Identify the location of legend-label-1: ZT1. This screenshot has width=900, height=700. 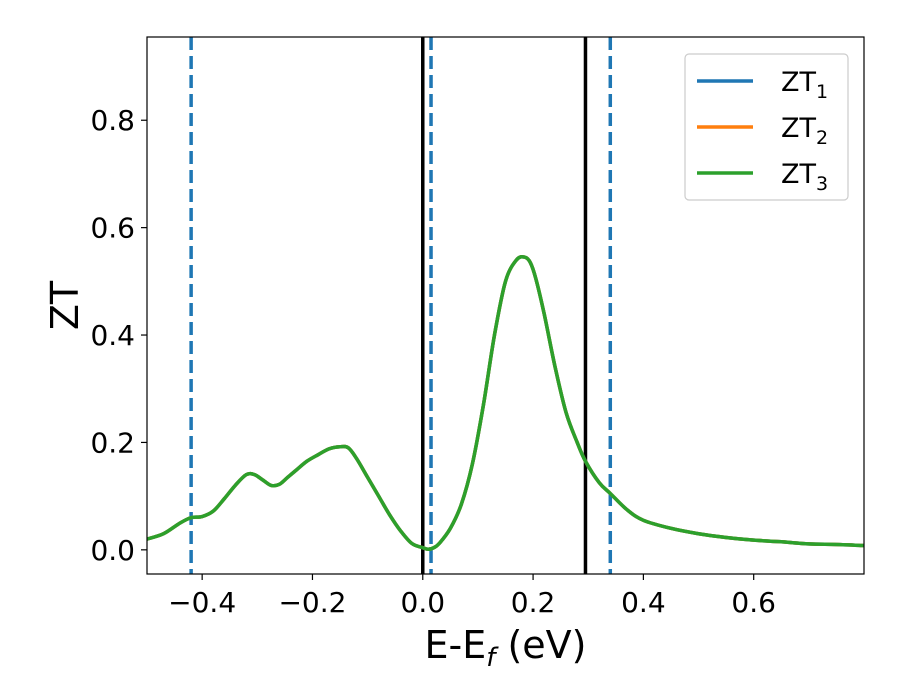
(804, 85).